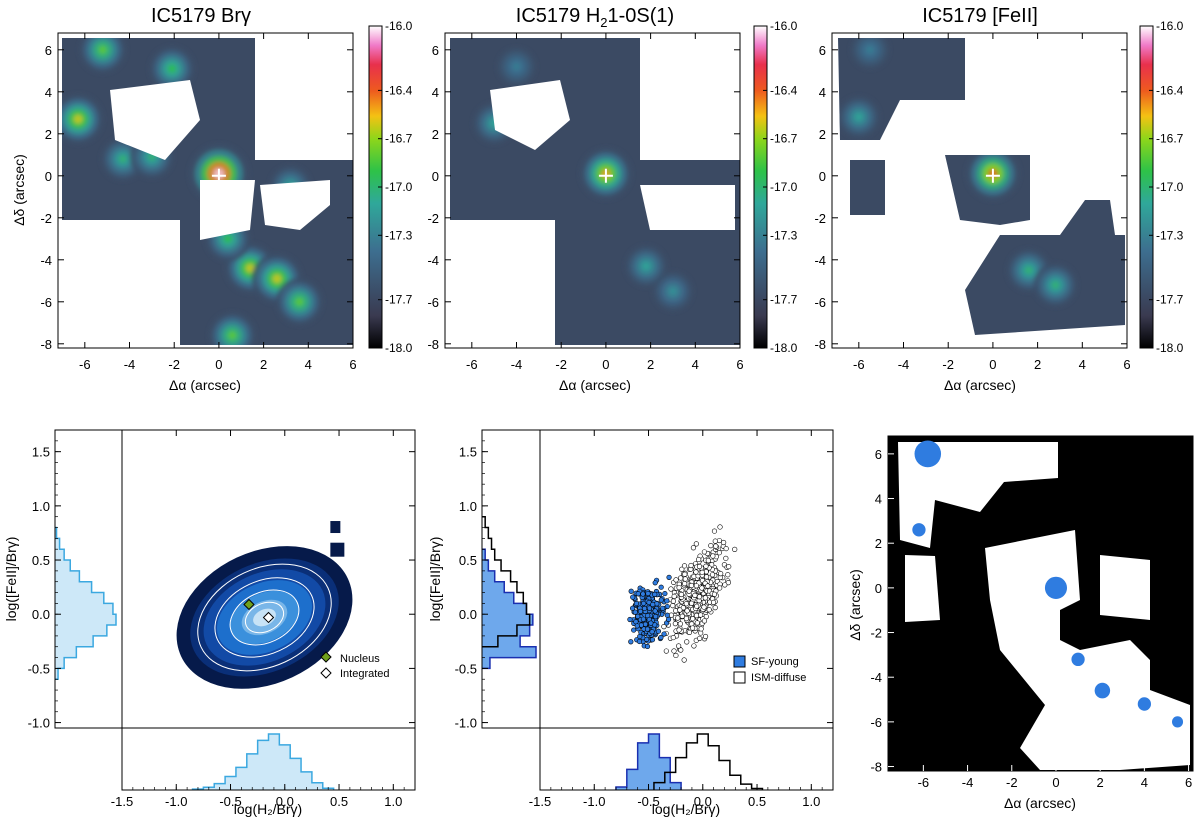 This screenshot has height=826, width=1200. I want to click on density-outlier-pixel, so click(335, 527).